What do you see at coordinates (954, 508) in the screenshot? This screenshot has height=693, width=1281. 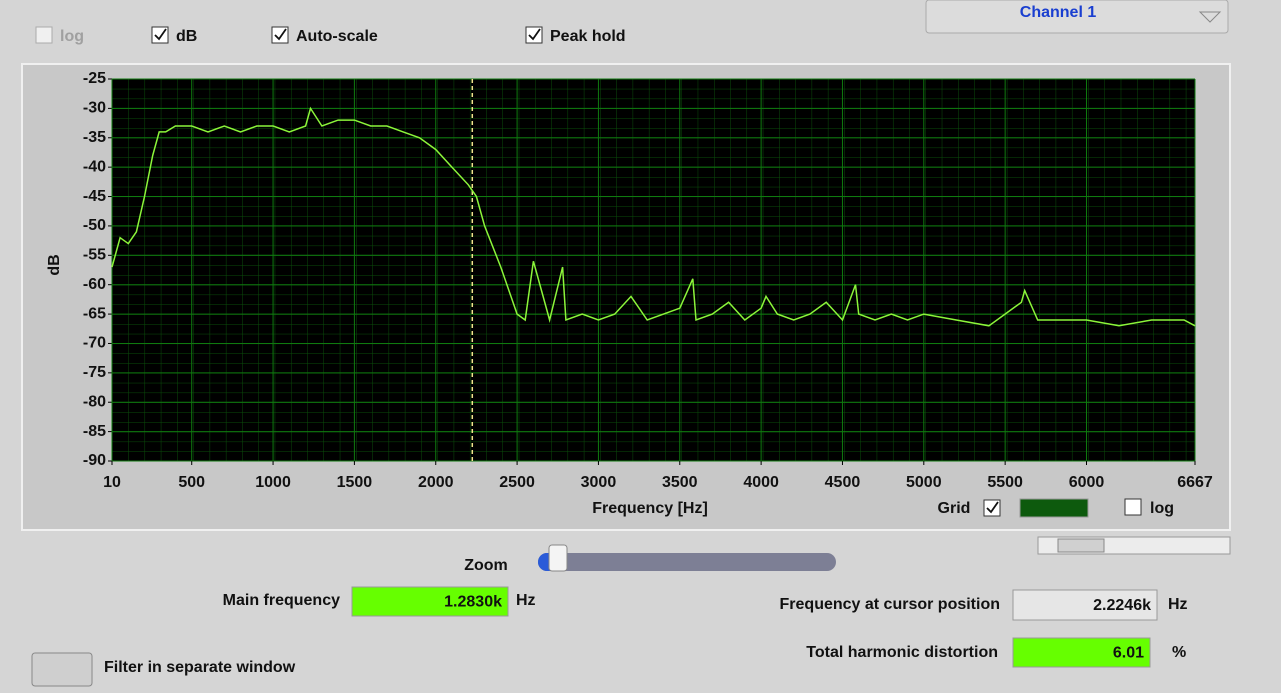 I see `grid-toggle-label: Grid` at bounding box center [954, 508].